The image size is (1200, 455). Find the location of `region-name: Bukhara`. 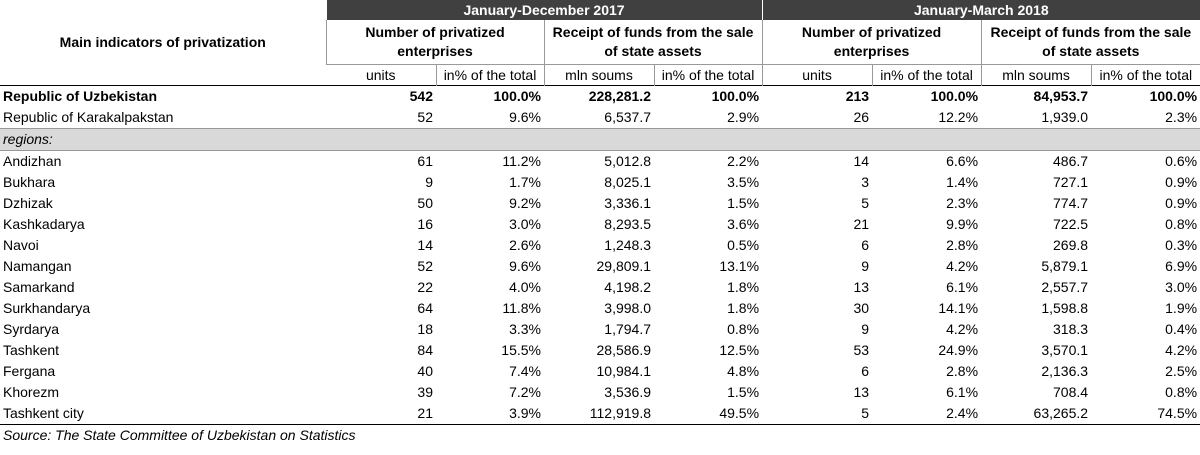

region-name: Bukhara is located at coordinates (29, 182).